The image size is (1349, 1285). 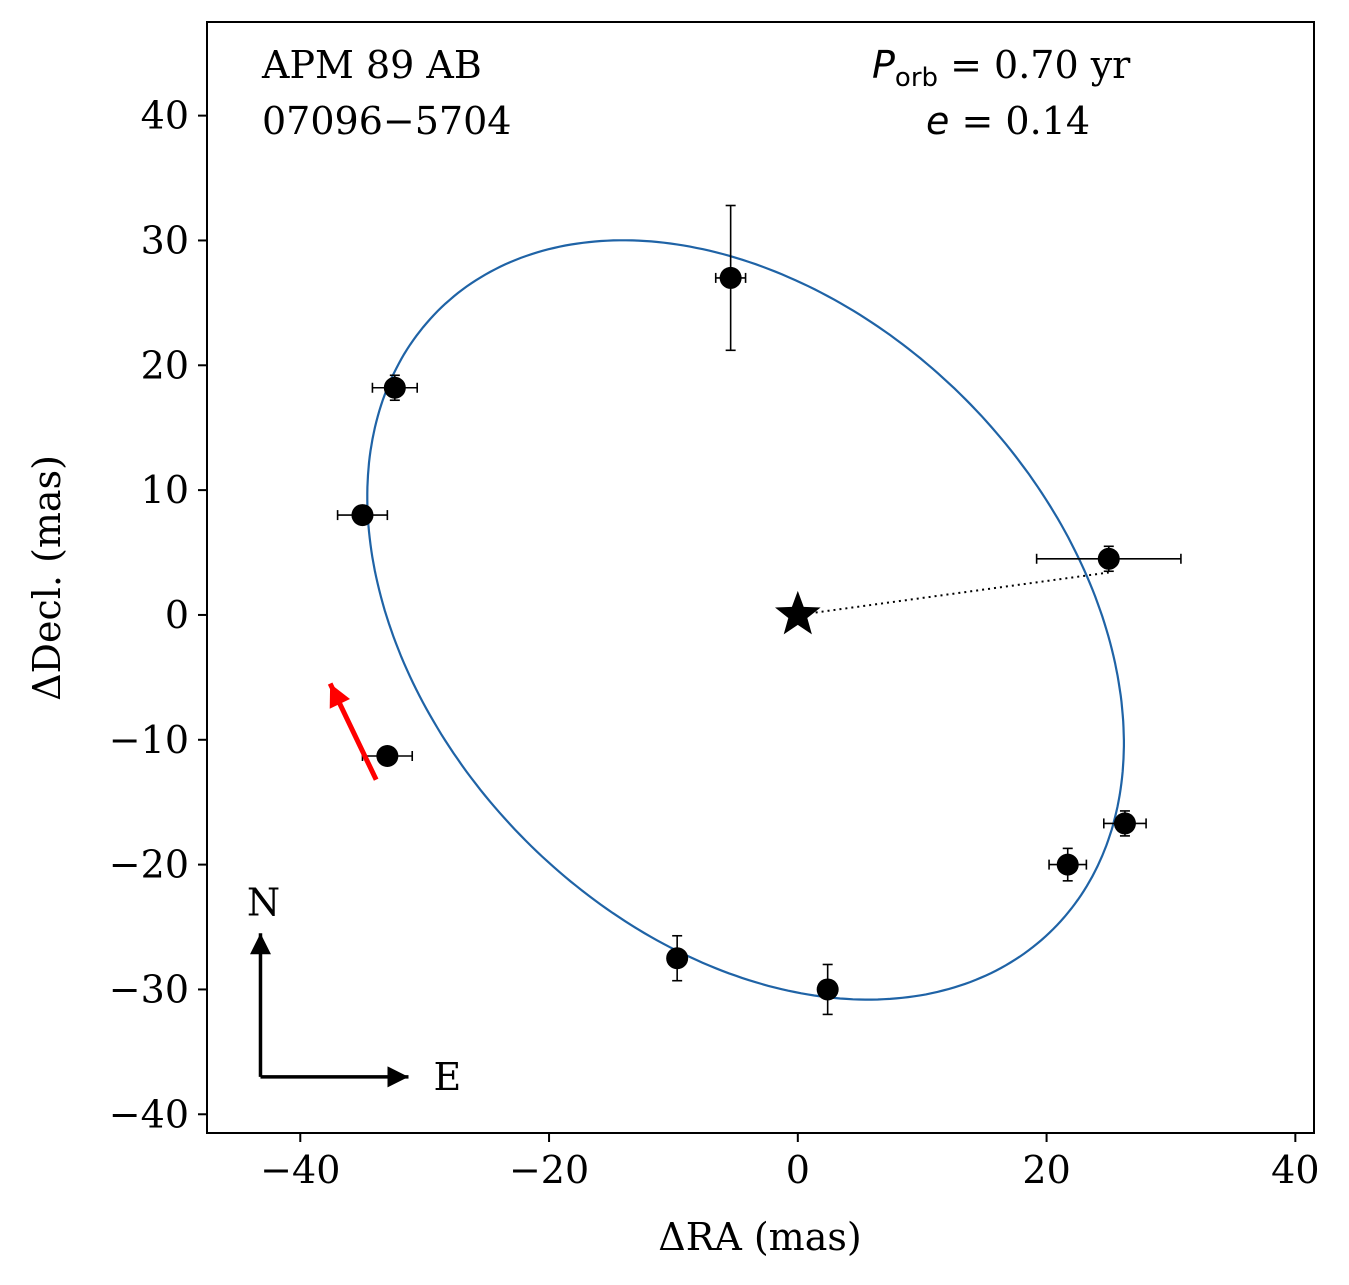 What do you see at coordinates (263, 902) in the screenshot?
I see `compass-north-label: N` at bounding box center [263, 902].